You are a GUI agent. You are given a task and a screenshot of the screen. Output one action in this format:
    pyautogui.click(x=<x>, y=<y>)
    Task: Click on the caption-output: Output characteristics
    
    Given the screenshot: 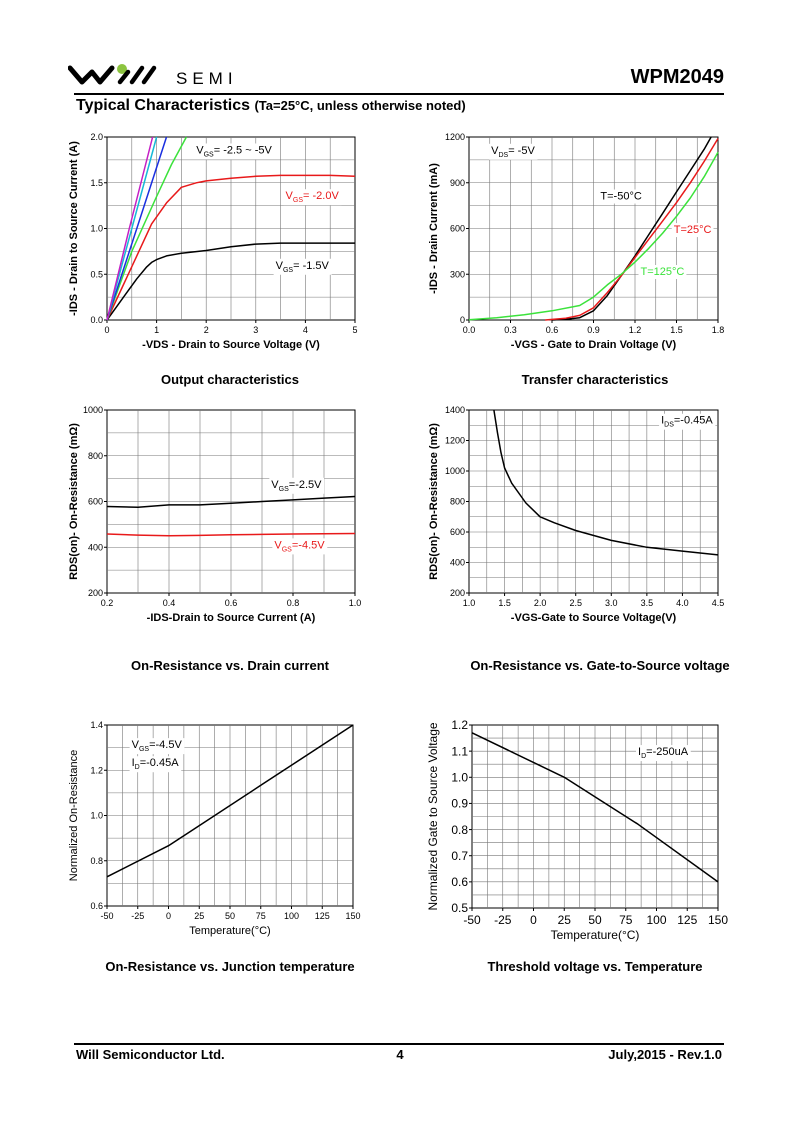 What is the action you would take?
    pyautogui.click(x=230, y=379)
    